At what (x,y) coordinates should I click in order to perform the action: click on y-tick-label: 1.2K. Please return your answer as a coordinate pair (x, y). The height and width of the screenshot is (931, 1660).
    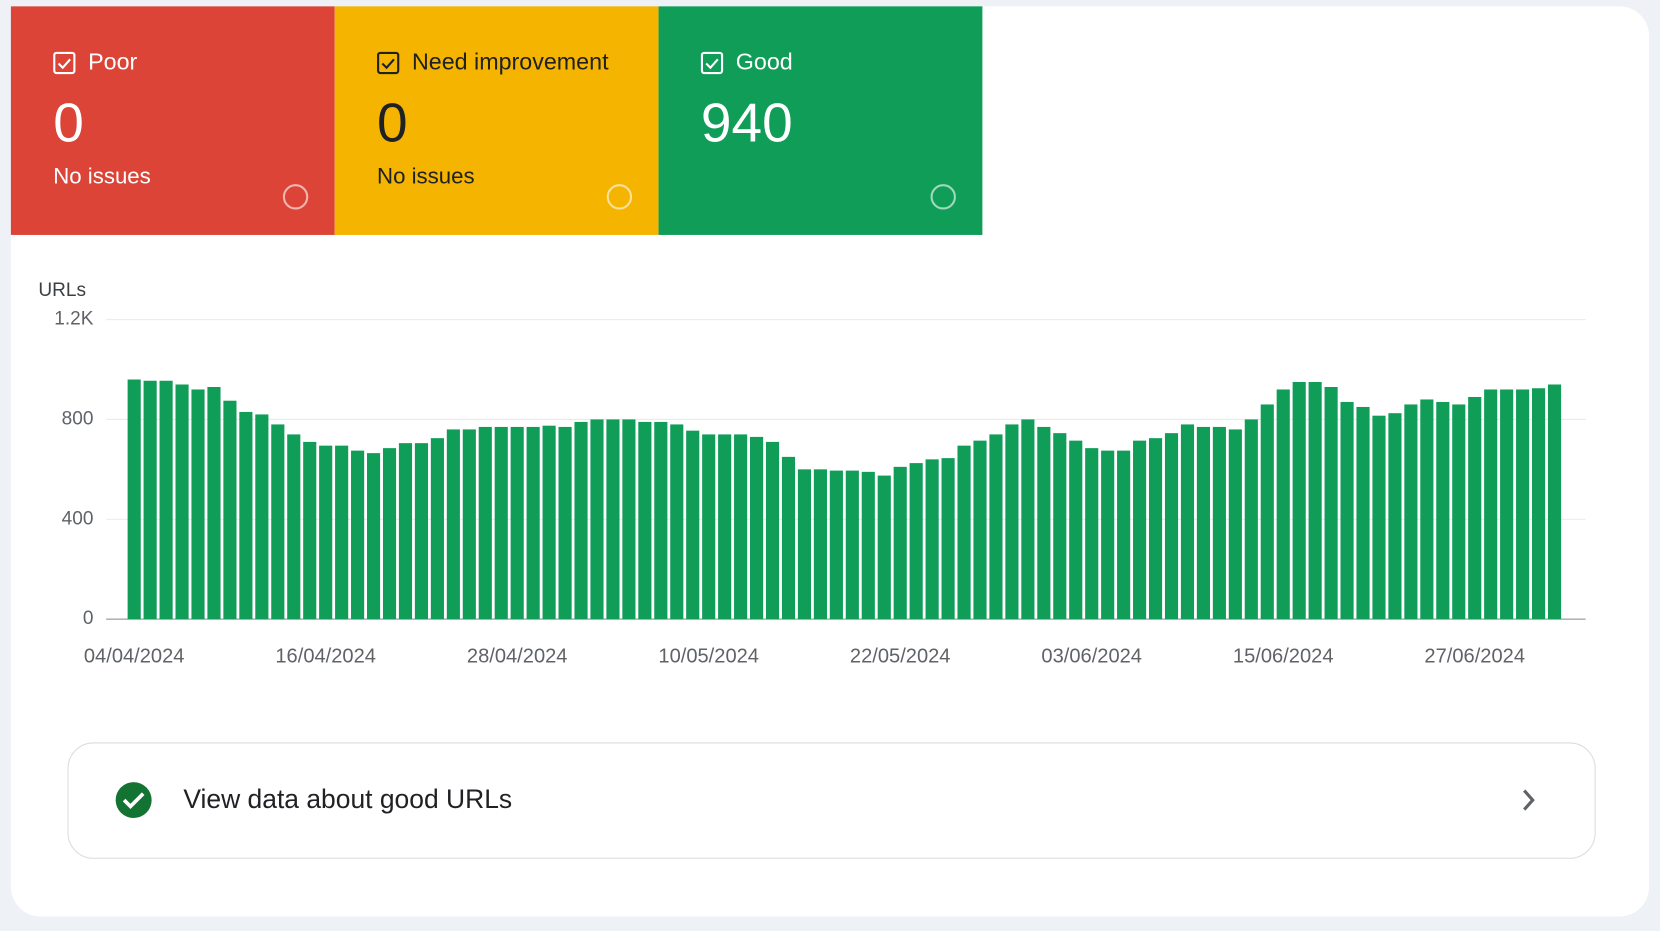
    Looking at the image, I should click on (73, 319).